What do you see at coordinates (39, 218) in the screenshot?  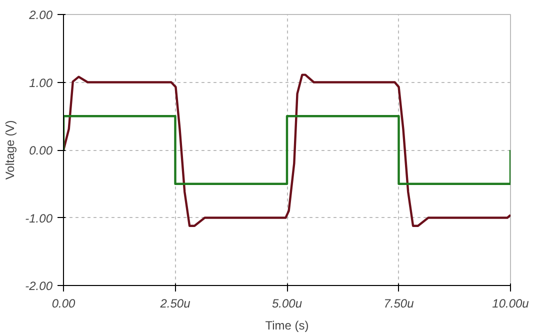 I see `y-tick-label: -1.00` at bounding box center [39, 218].